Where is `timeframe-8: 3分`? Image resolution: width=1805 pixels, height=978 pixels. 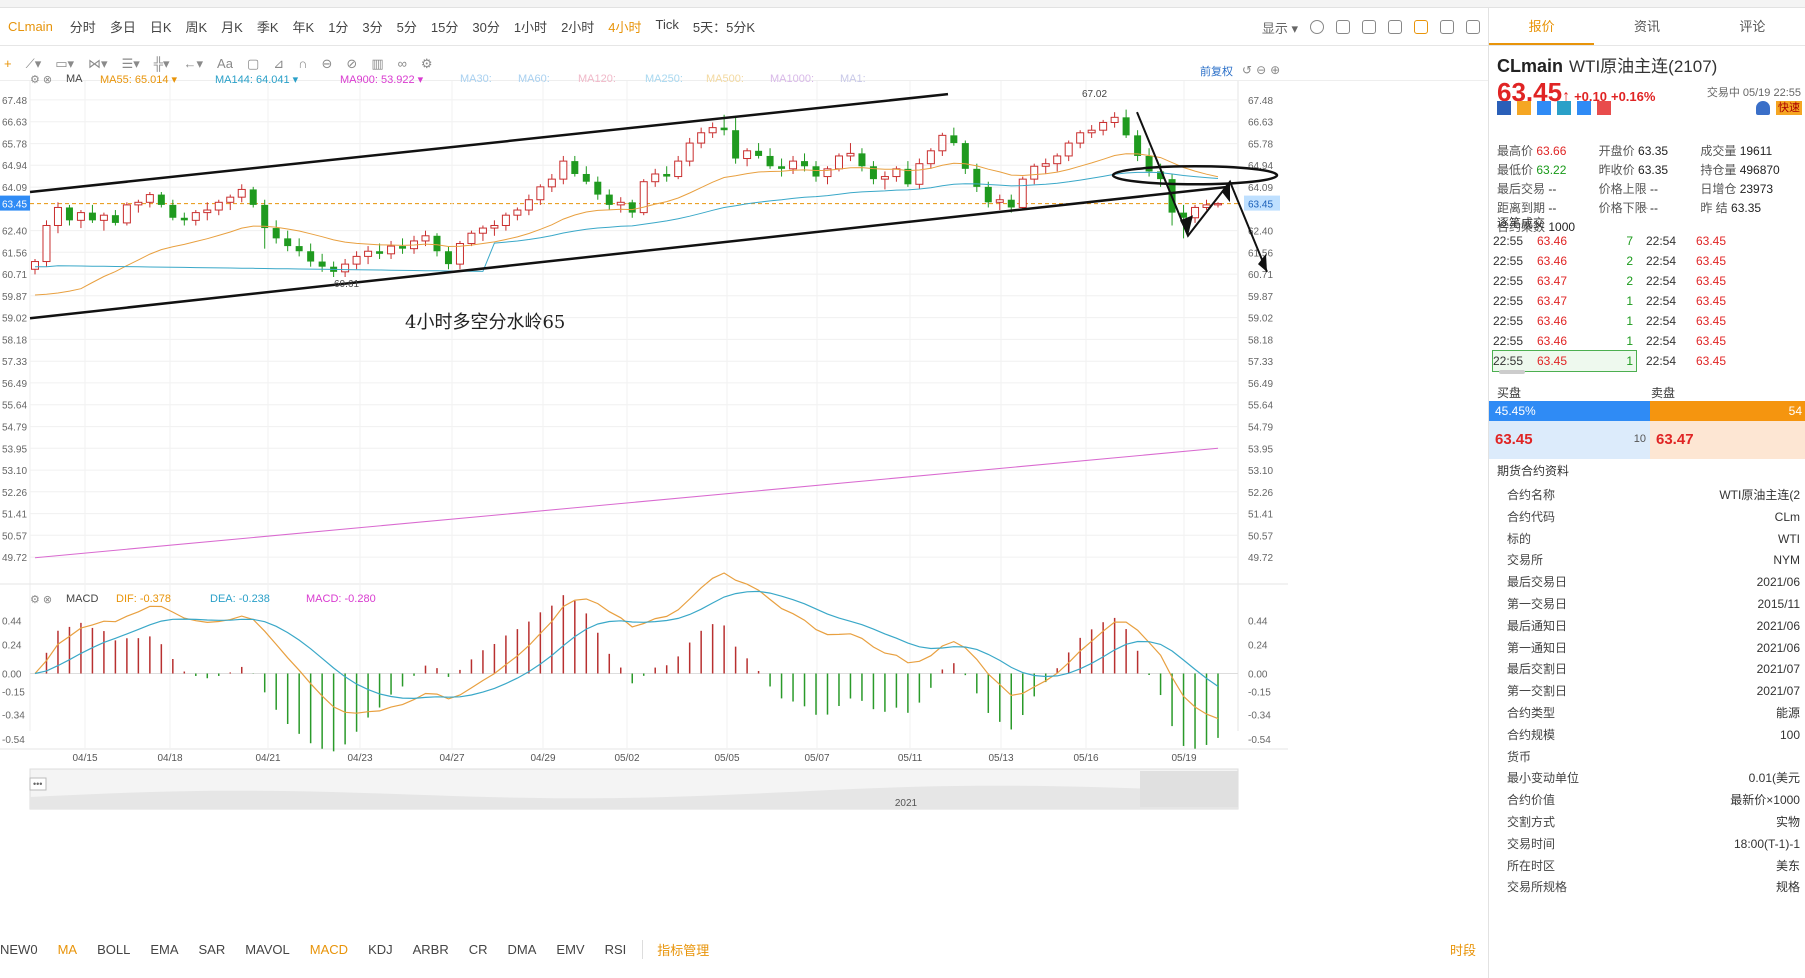 timeframe-8: 3分 is located at coordinates (372, 27).